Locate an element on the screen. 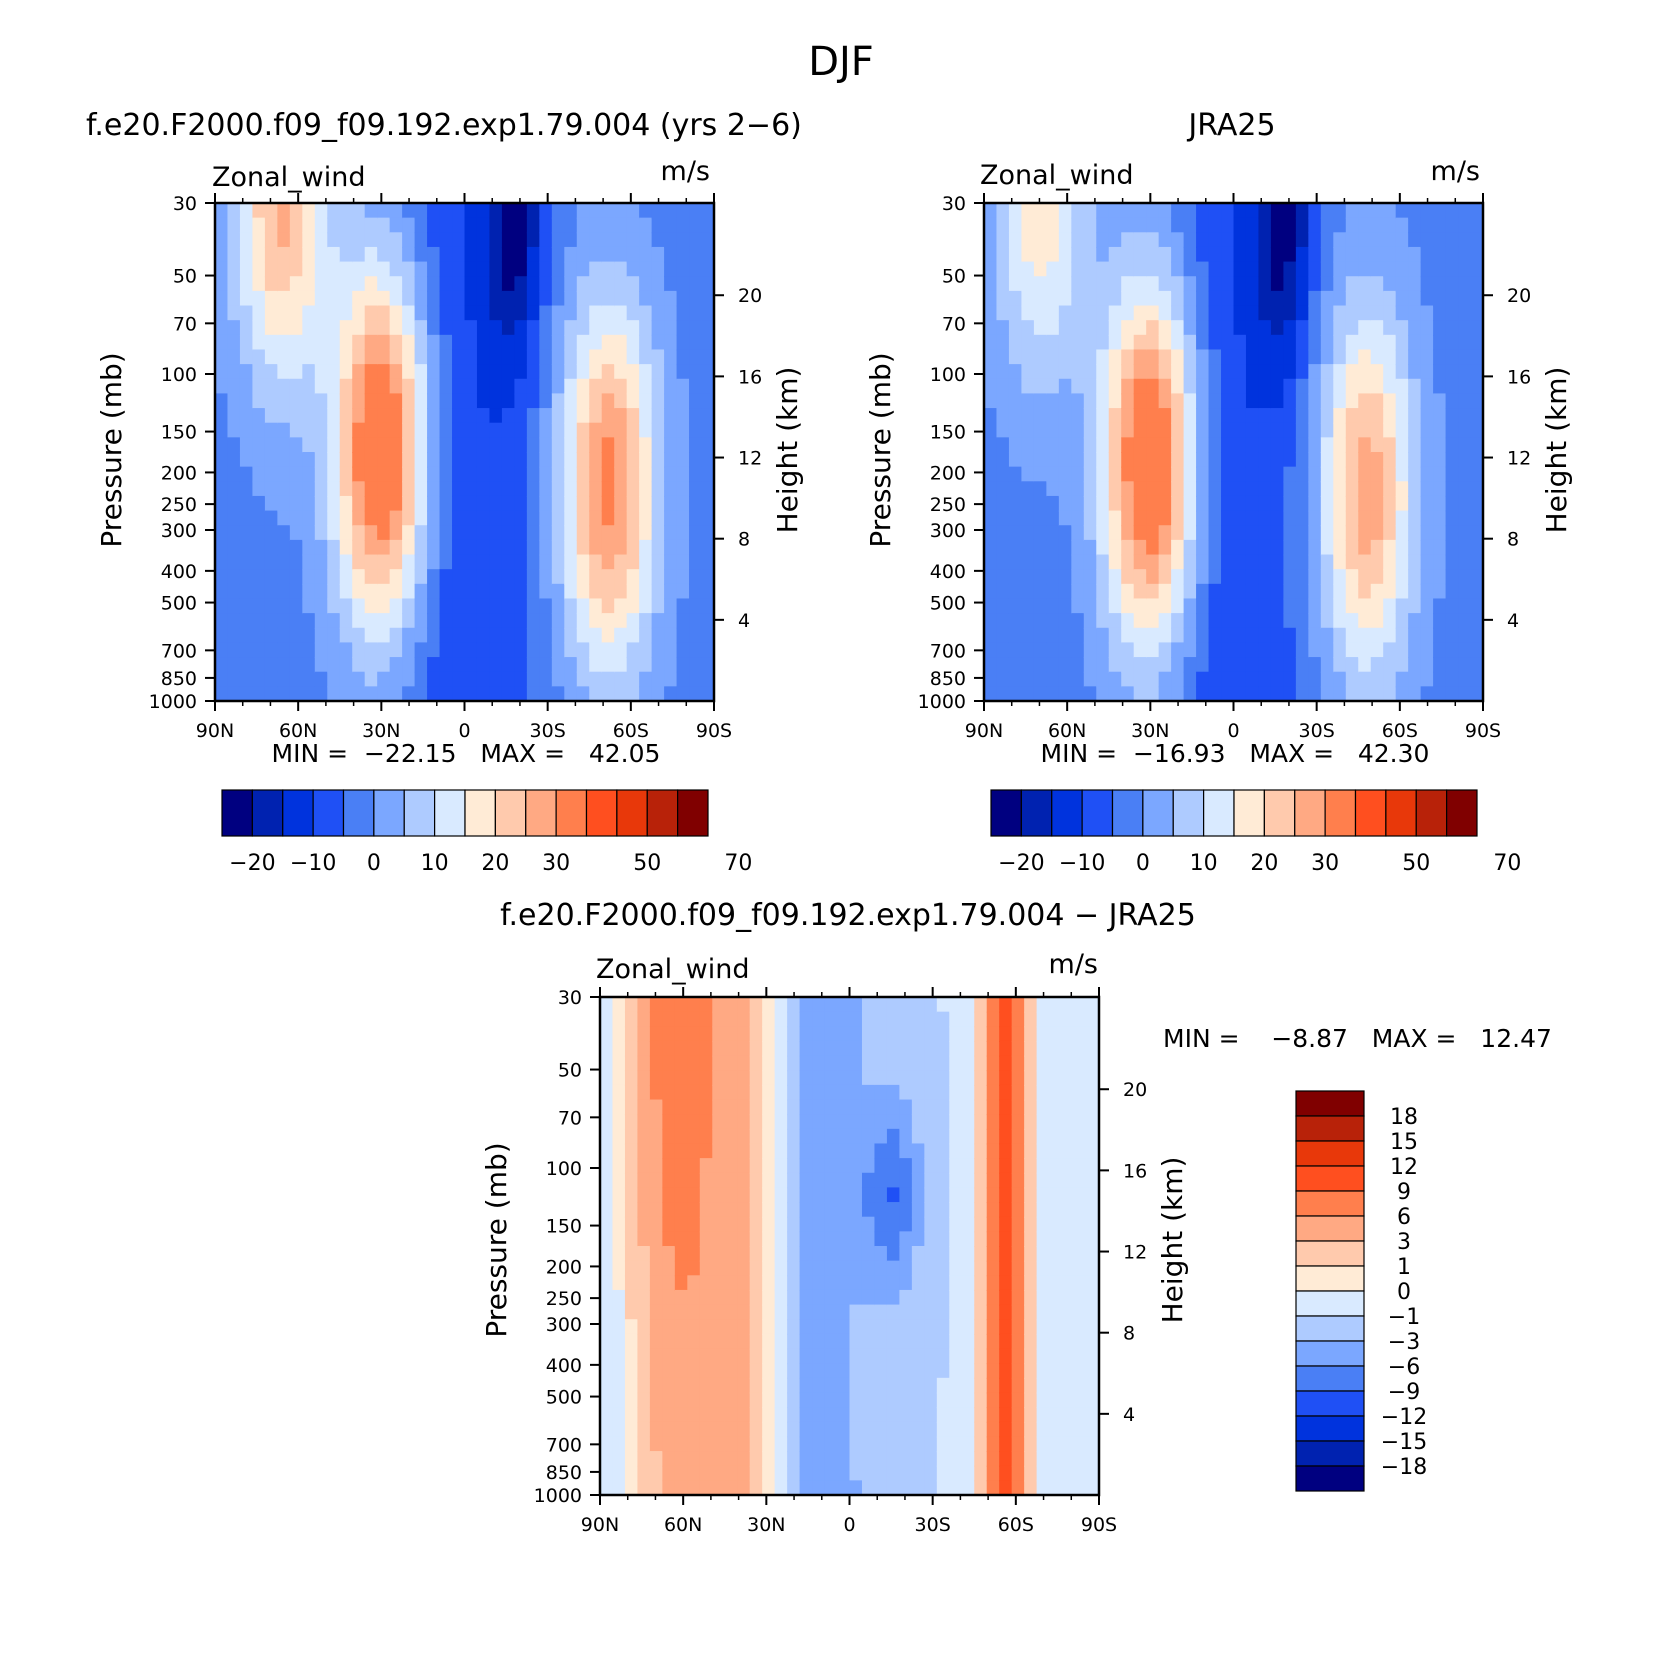 This screenshot has width=1674, height=1672. colorbar-label: −10 is located at coordinates (1082, 863).